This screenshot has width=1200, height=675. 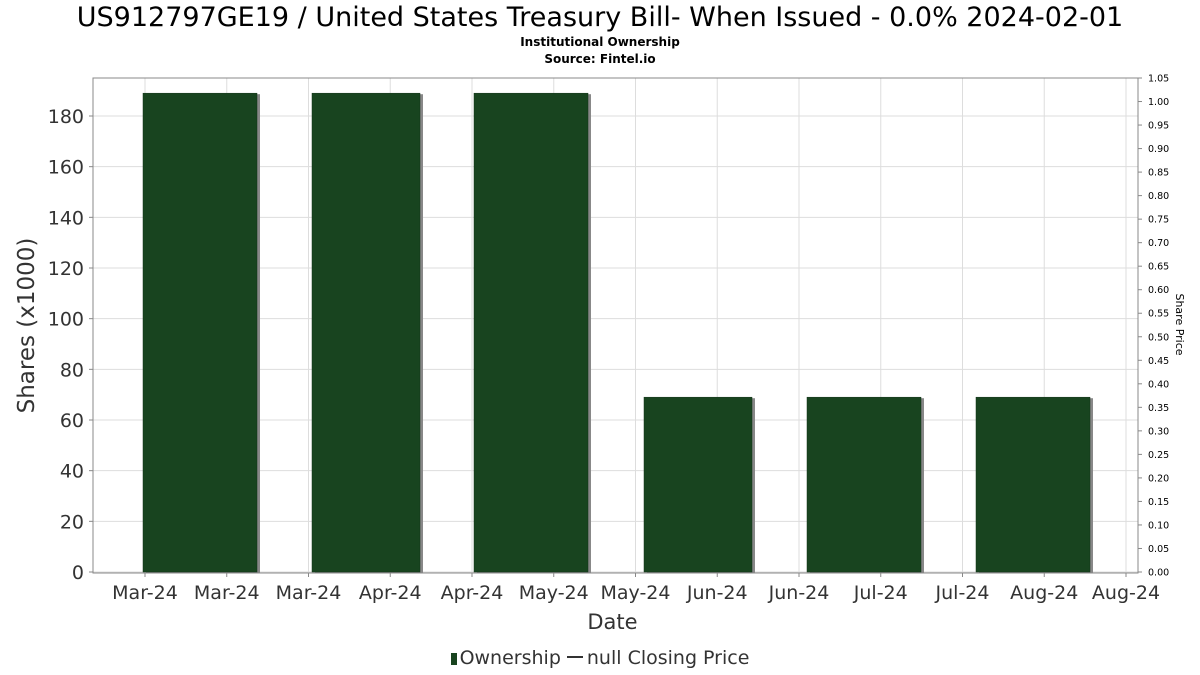 I want to click on y2-tick-label: 0.85, so click(x=1158, y=173).